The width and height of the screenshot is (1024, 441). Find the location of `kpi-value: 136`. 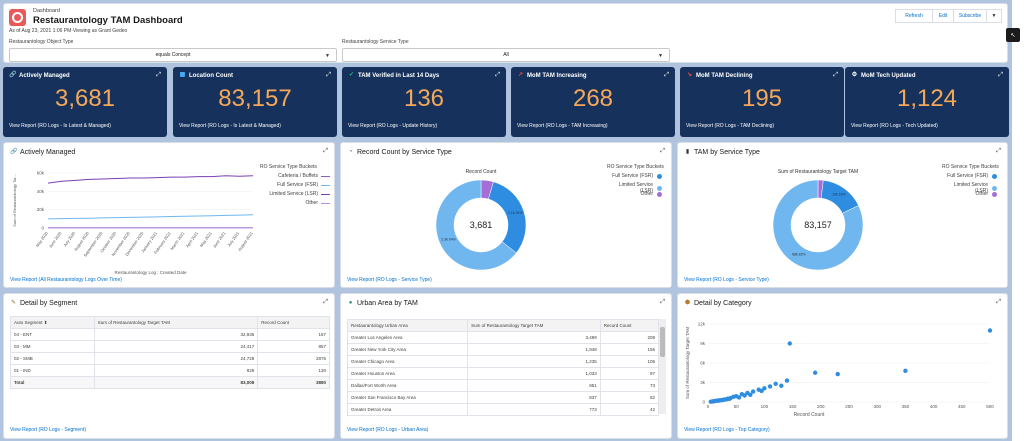

kpi-value: 136 is located at coordinates (424, 98).